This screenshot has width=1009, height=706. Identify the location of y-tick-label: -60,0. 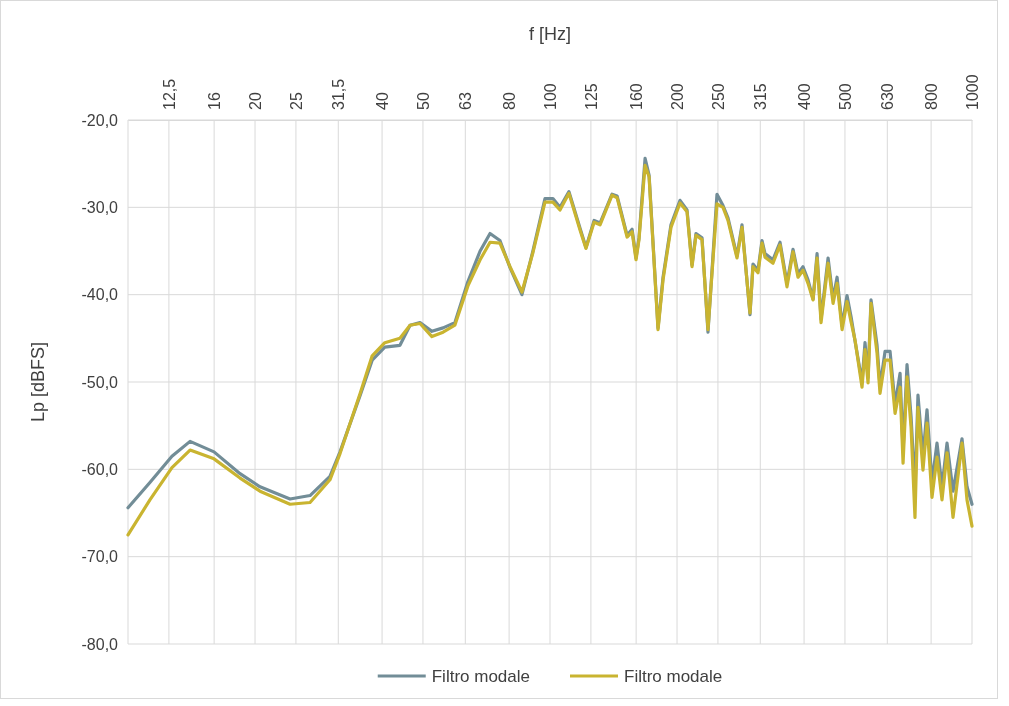
(100, 469).